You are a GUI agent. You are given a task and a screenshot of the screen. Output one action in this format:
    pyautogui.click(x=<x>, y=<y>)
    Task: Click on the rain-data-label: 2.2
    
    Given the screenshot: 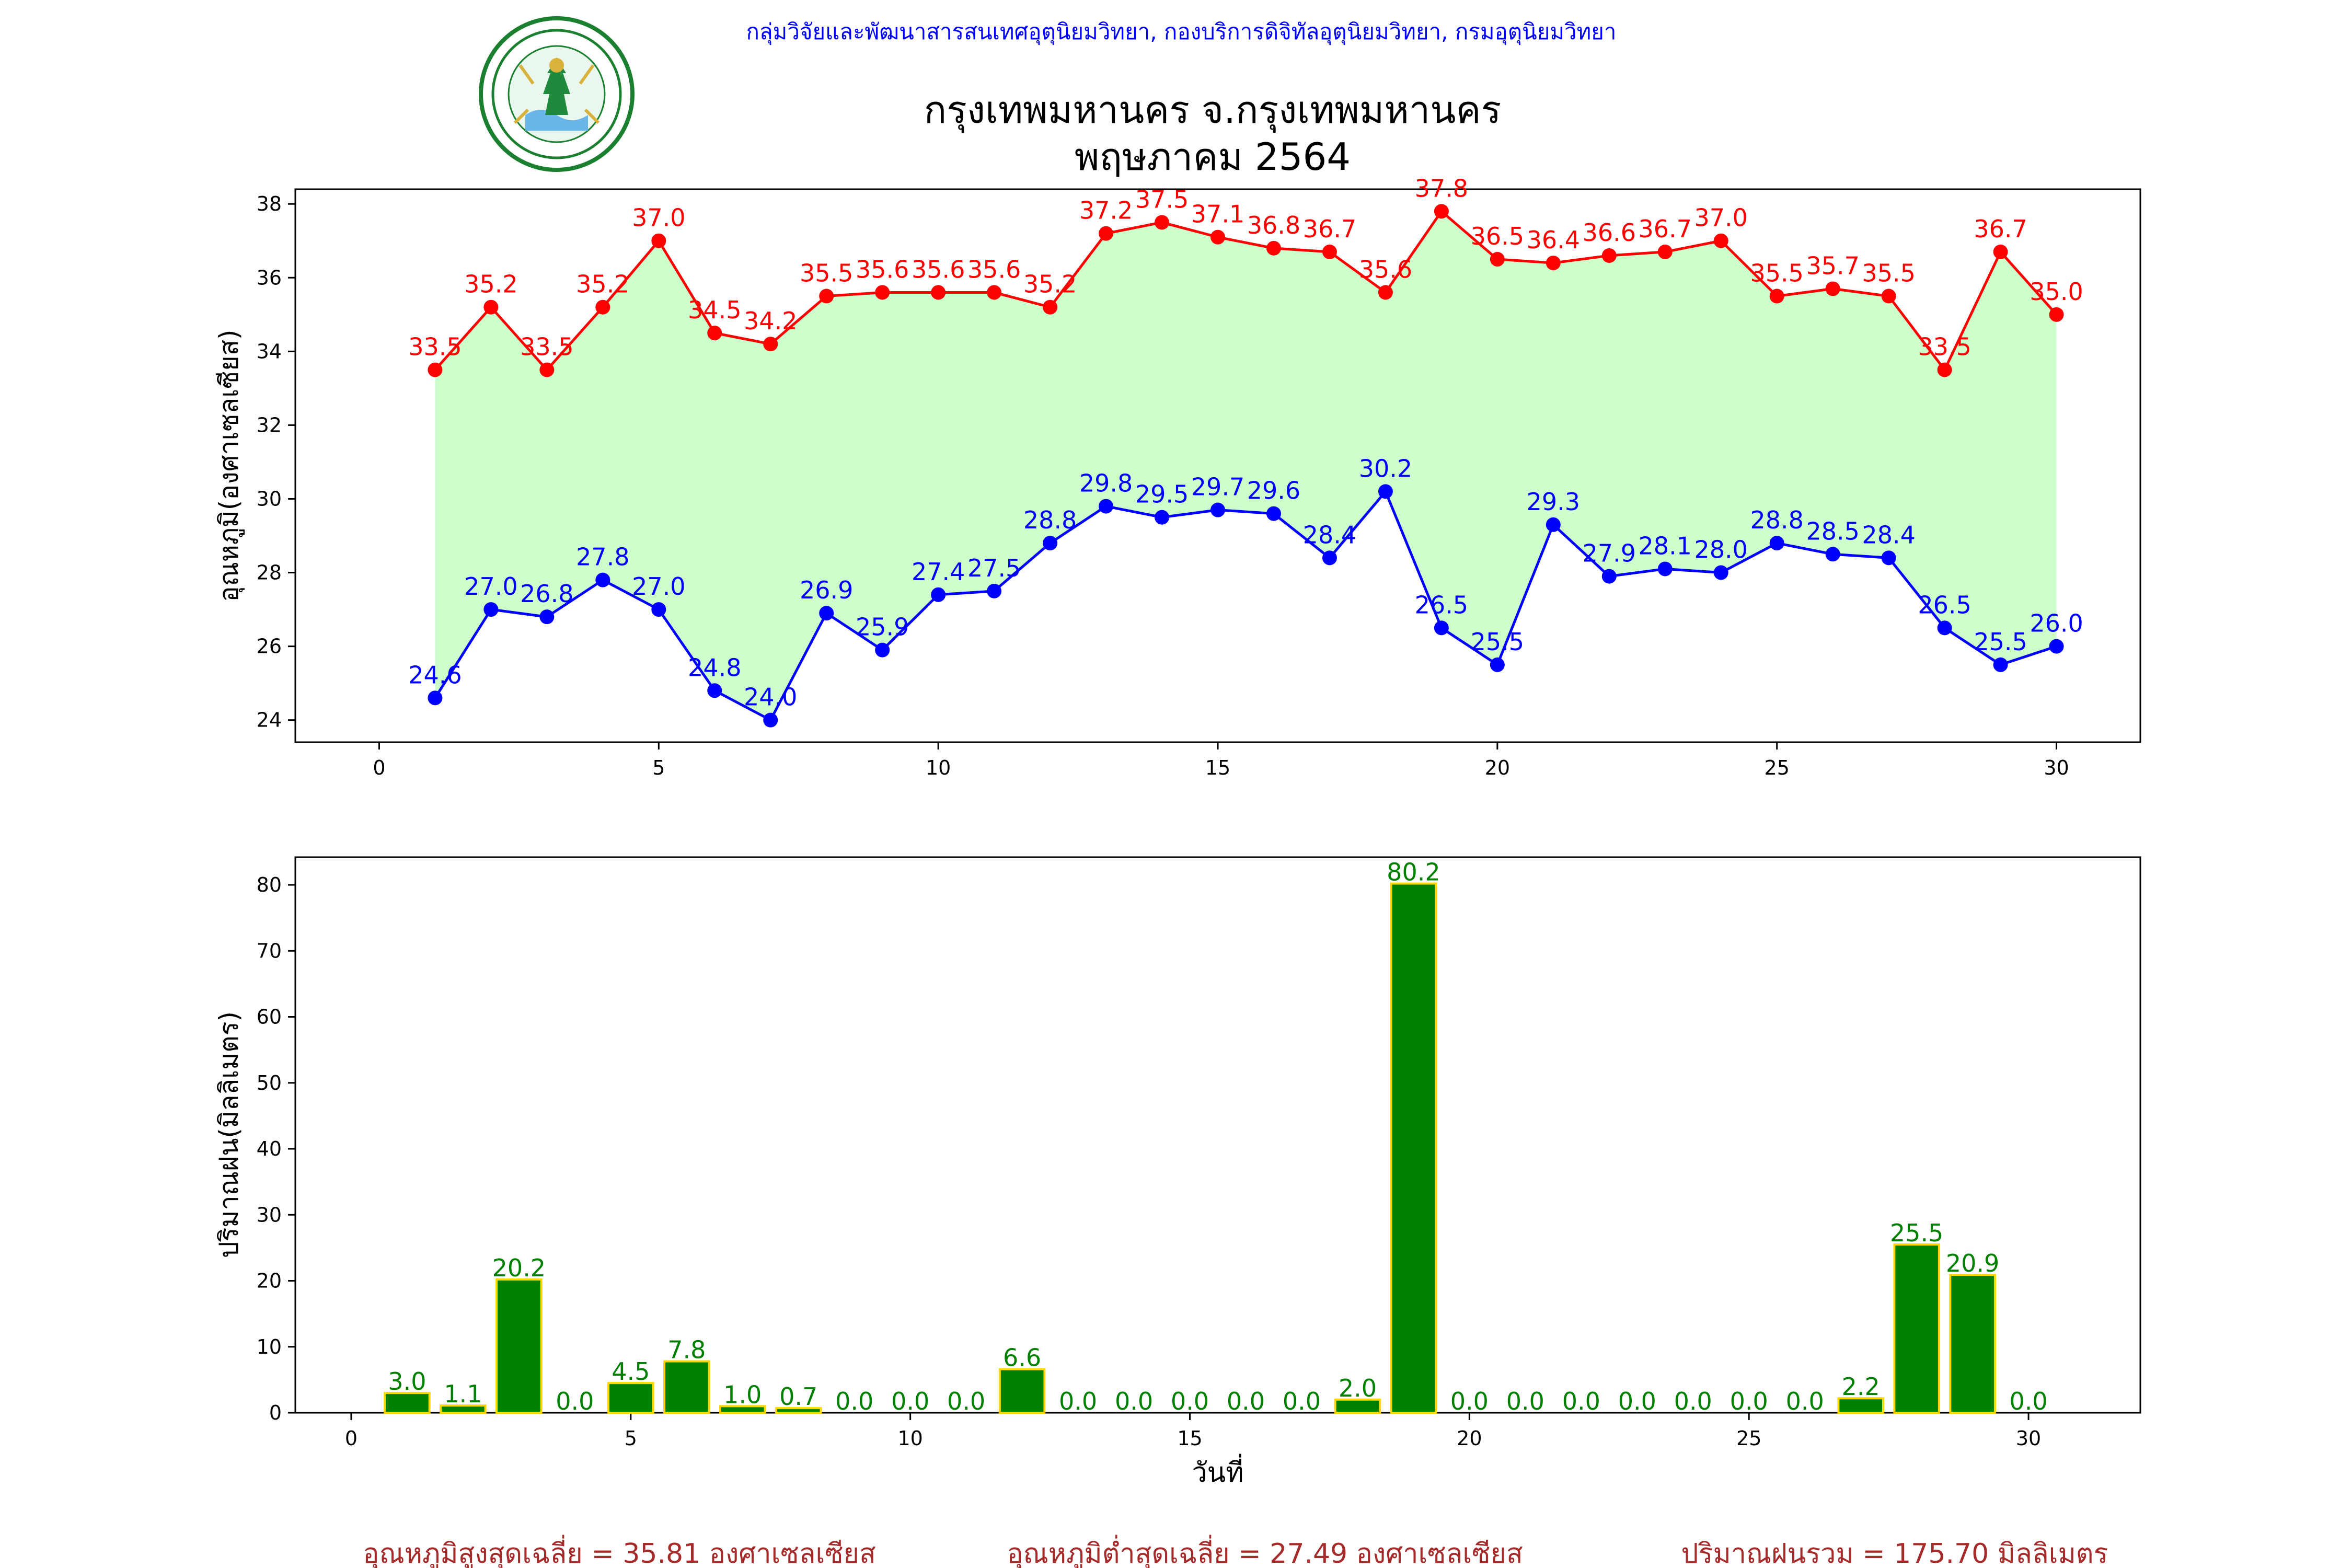 What is the action you would take?
    pyautogui.click(x=1861, y=1387)
    